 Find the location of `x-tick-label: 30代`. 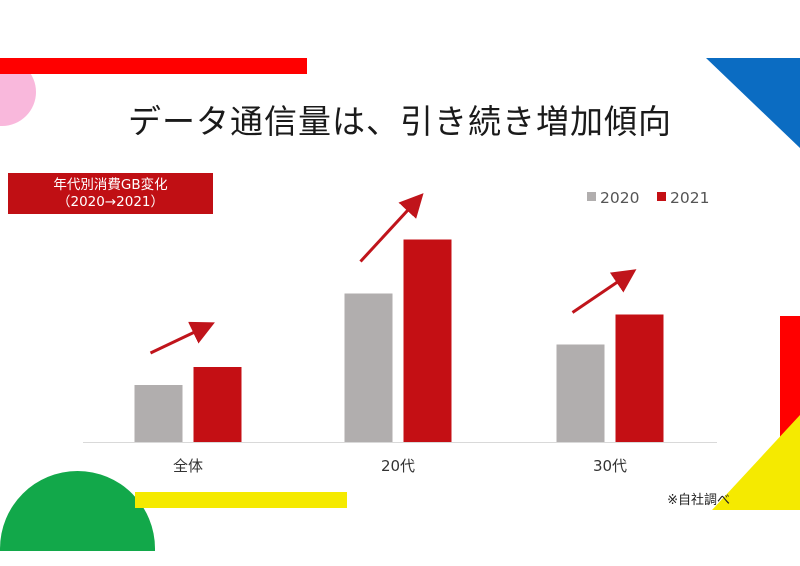

x-tick-label: 30代 is located at coordinates (610, 466).